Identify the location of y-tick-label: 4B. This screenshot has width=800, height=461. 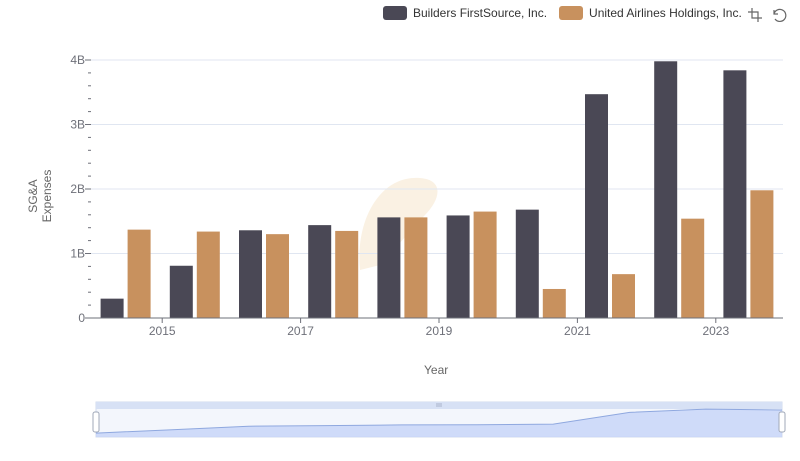
(77, 60).